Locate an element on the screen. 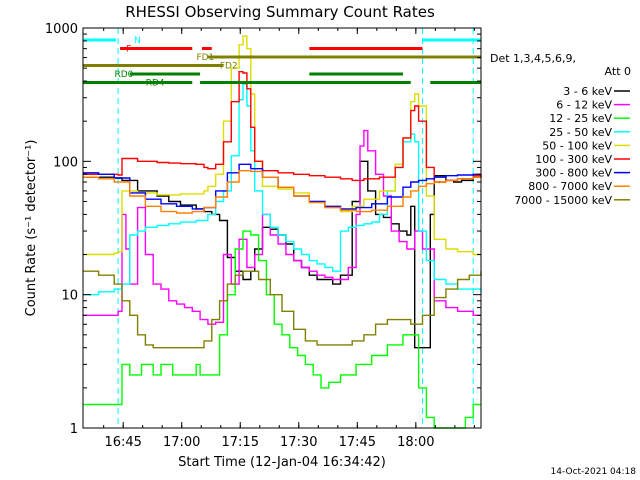  timestamp: 14-Oct-2021 04:18 is located at coordinates (594, 472).